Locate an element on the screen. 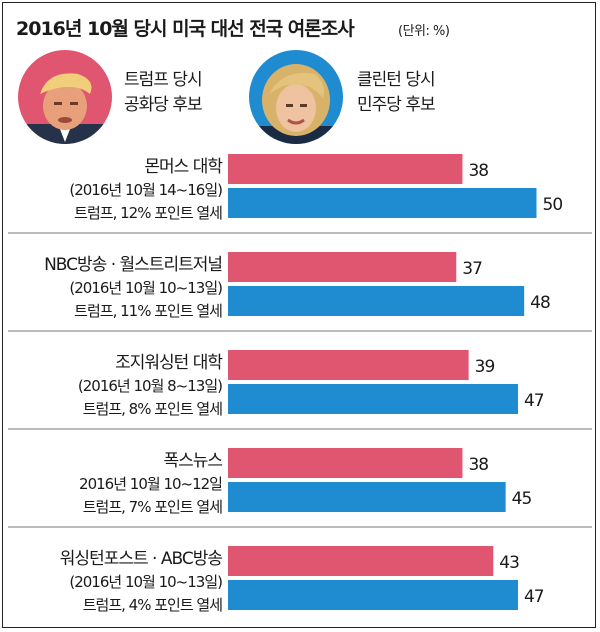 The image size is (600, 632). poll-date-label: (2016년 10월 8~13일) is located at coordinates (150, 386).